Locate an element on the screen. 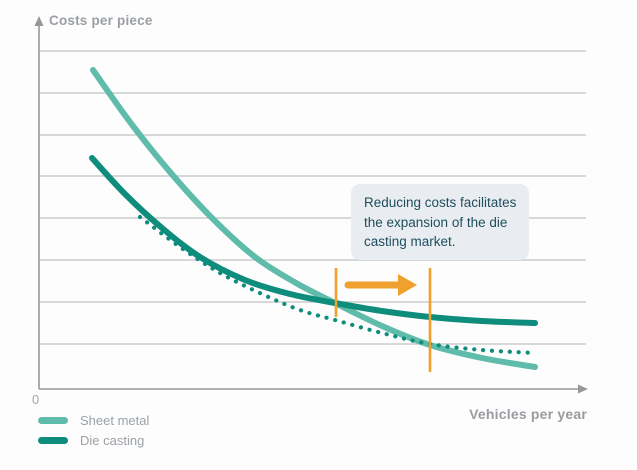 Image resolution: width=637 pixels, height=470 pixels. legend-item-sheet-metal: Sheet metal is located at coordinates (94, 420).